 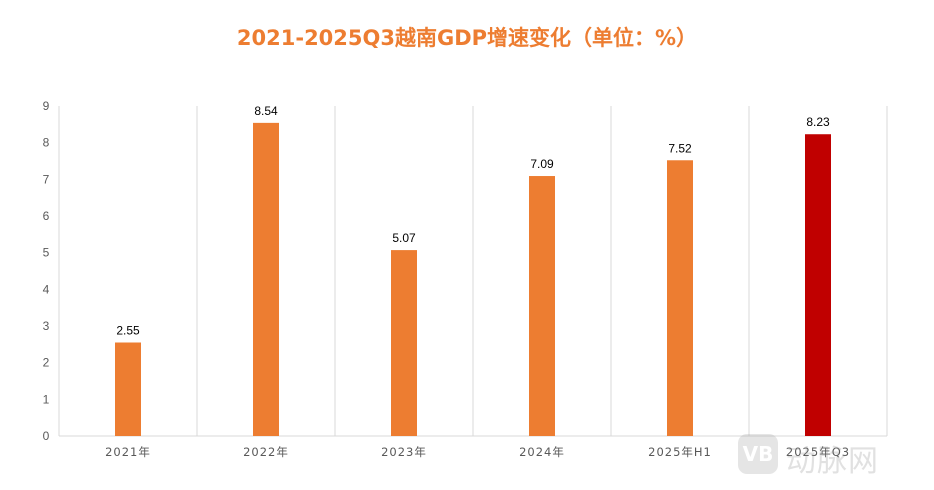 I want to click on y-tick-label: 4, so click(x=46, y=289).